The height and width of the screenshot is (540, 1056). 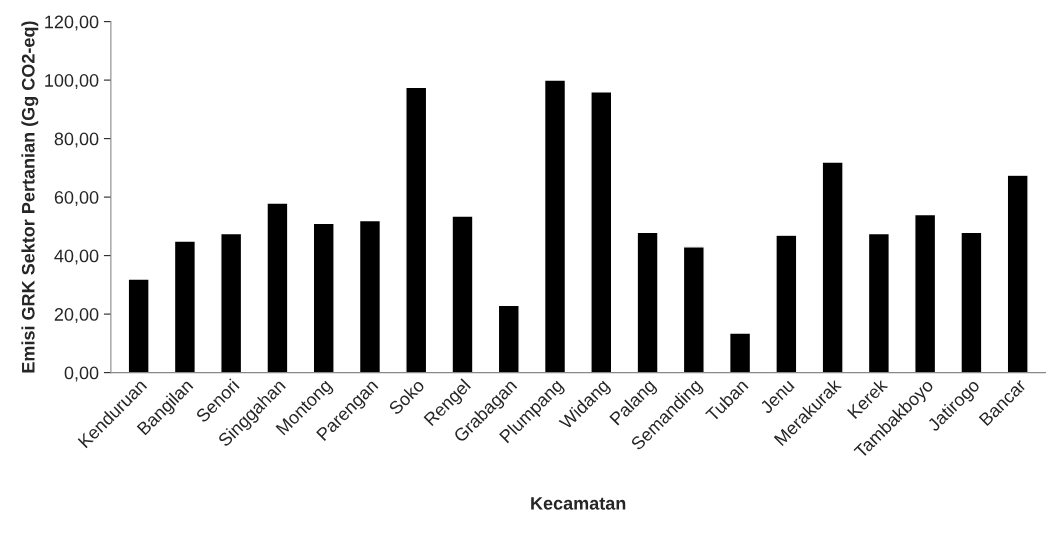 I want to click on y-tick-label: 40,00, so click(x=76, y=257).